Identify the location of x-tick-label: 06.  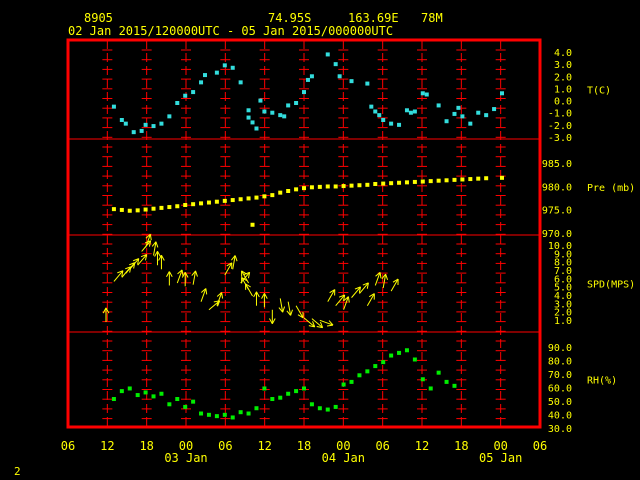
(540, 446).